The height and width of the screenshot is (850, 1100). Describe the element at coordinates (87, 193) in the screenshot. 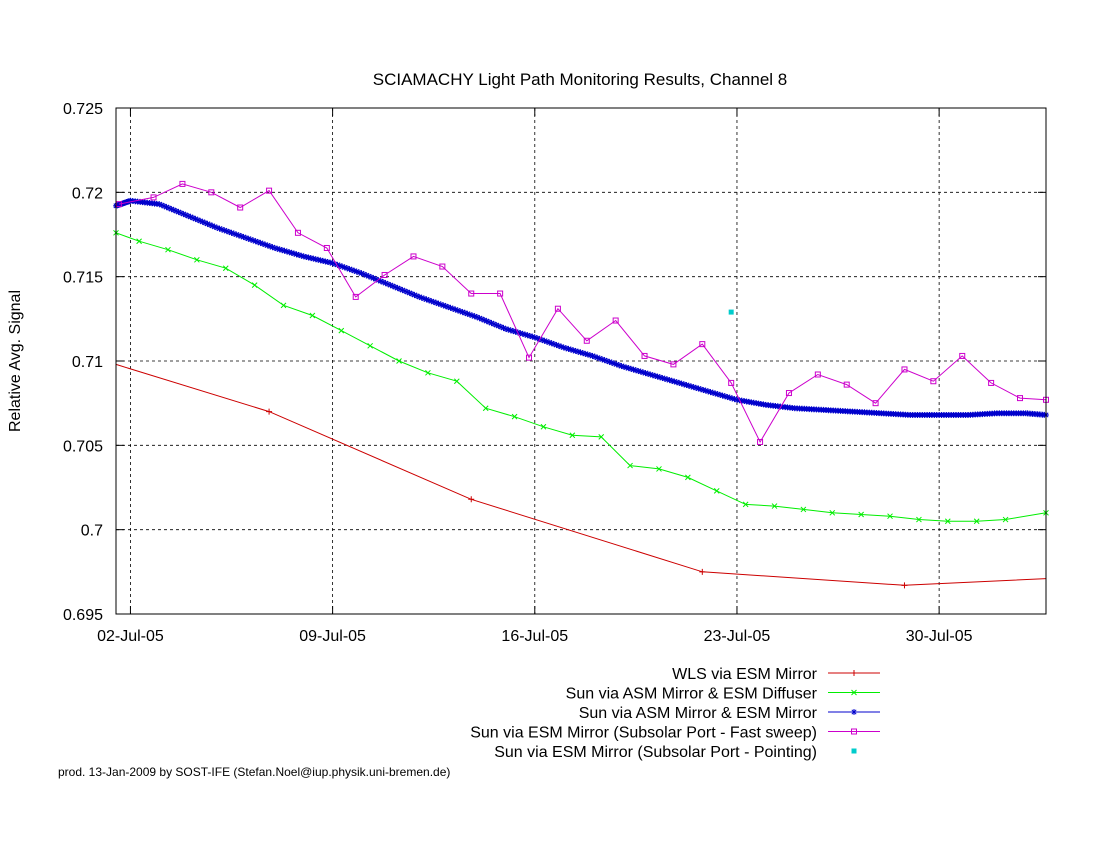

I see `y-tick-label: 0.72` at that location.